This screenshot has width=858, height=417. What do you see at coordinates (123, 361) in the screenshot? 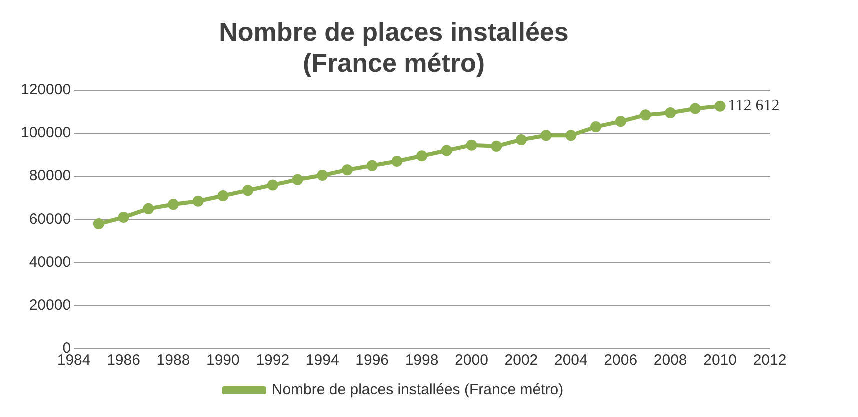
I see `x-tick-label: 1986` at bounding box center [123, 361].